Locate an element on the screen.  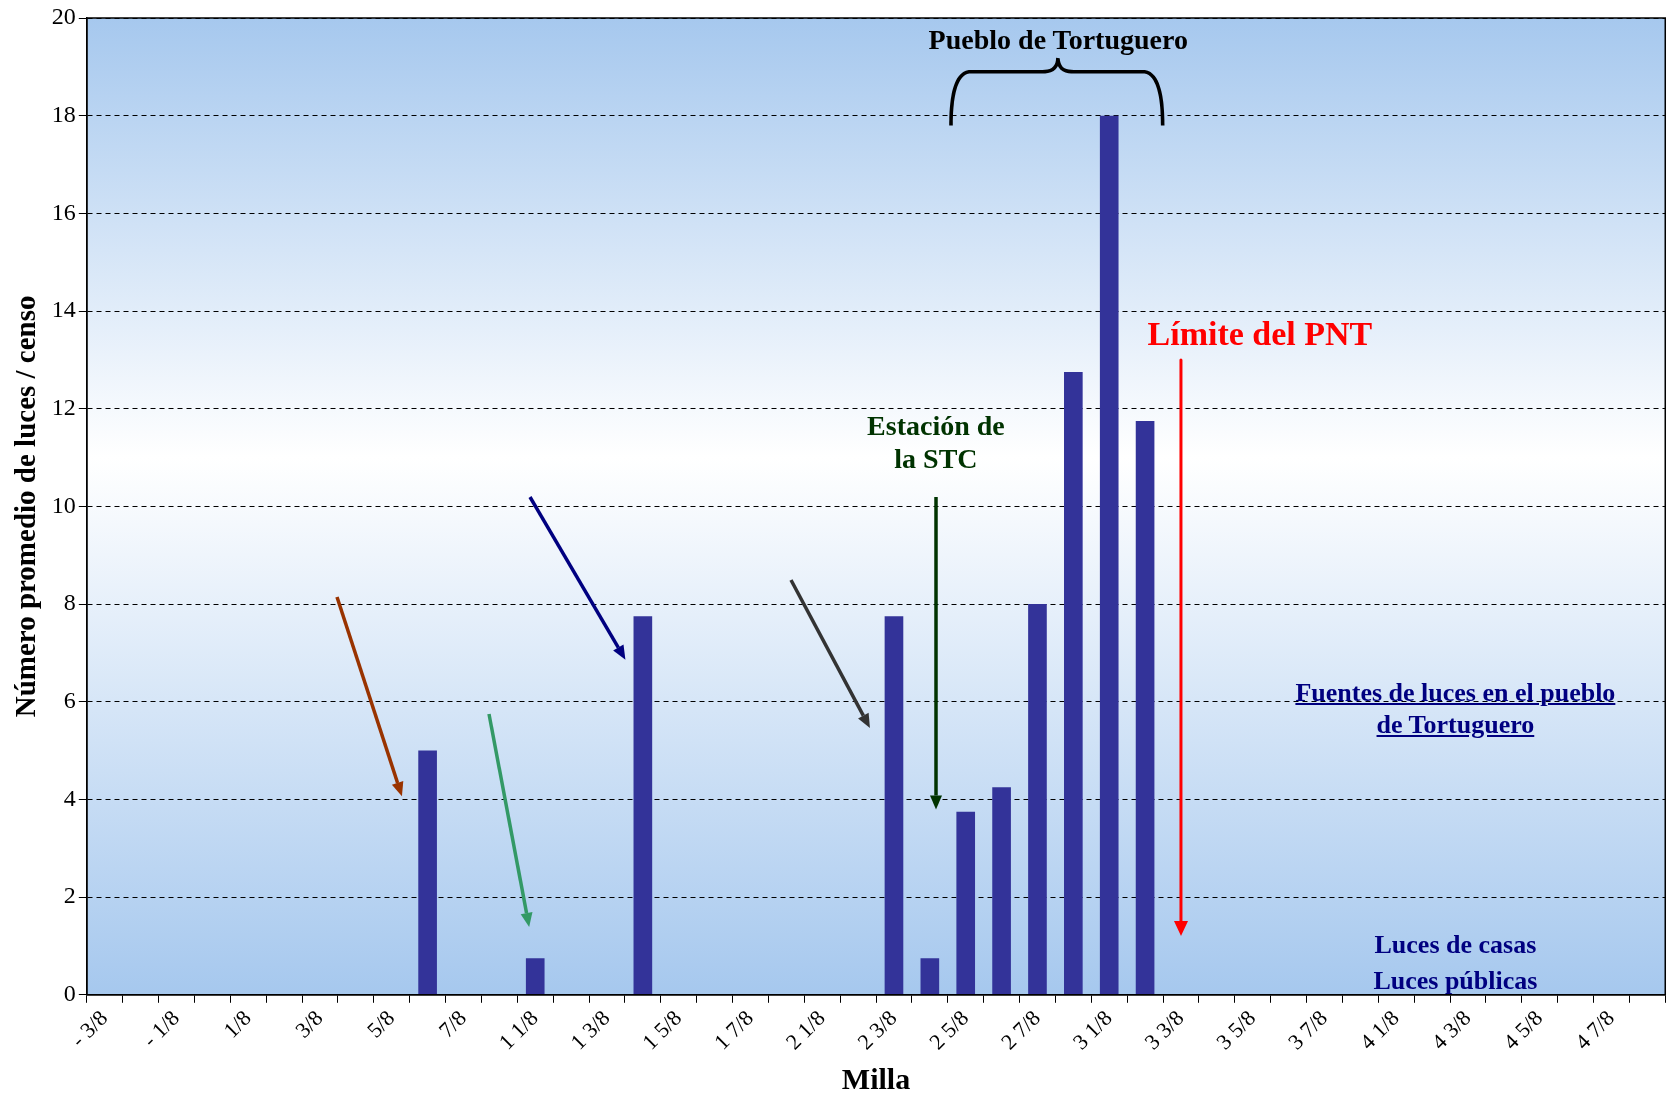
x-tick-label: 3 1/8 is located at coordinates (1092, 1030).